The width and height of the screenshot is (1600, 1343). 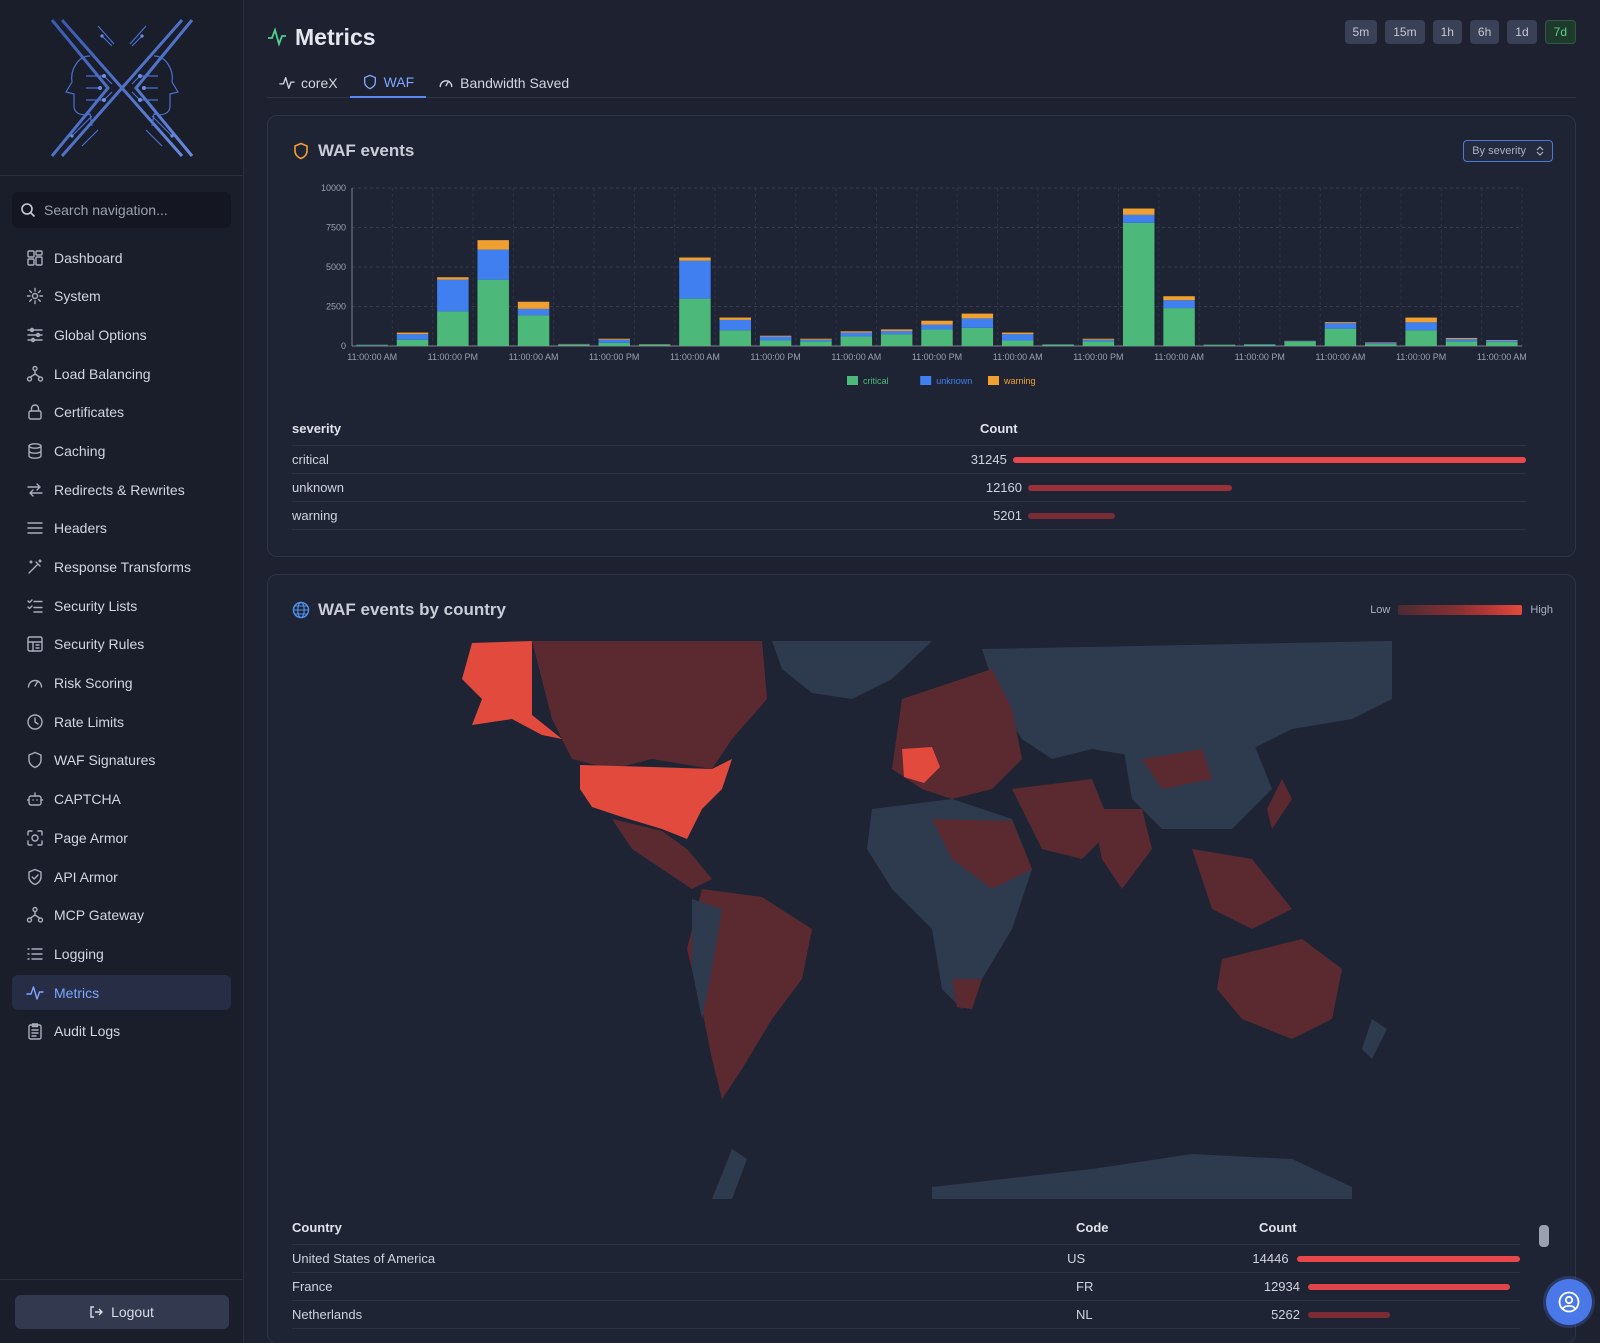 I want to click on sidebar-item-system: System, so click(x=121, y=296).